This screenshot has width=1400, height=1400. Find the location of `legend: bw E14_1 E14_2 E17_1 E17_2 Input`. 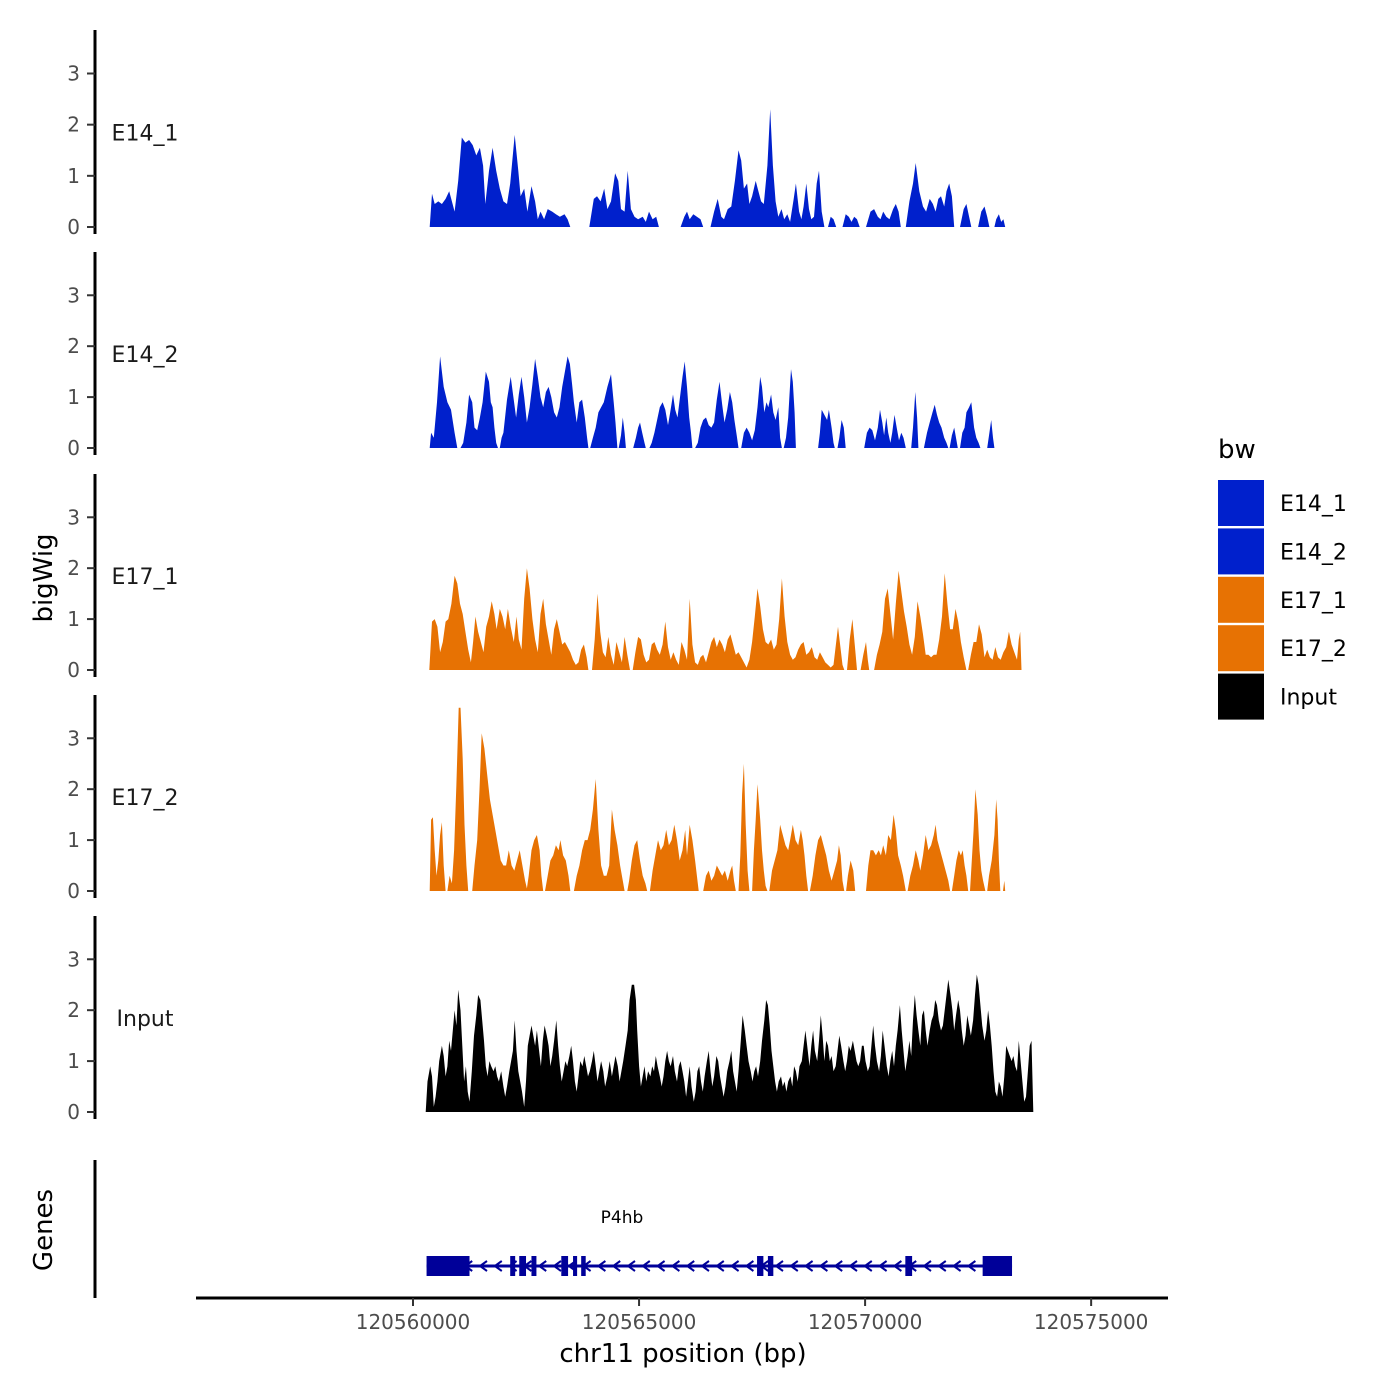

legend: bw E14_1 E14_2 E17_1 E17_2 Input is located at coordinates (1282, 577).